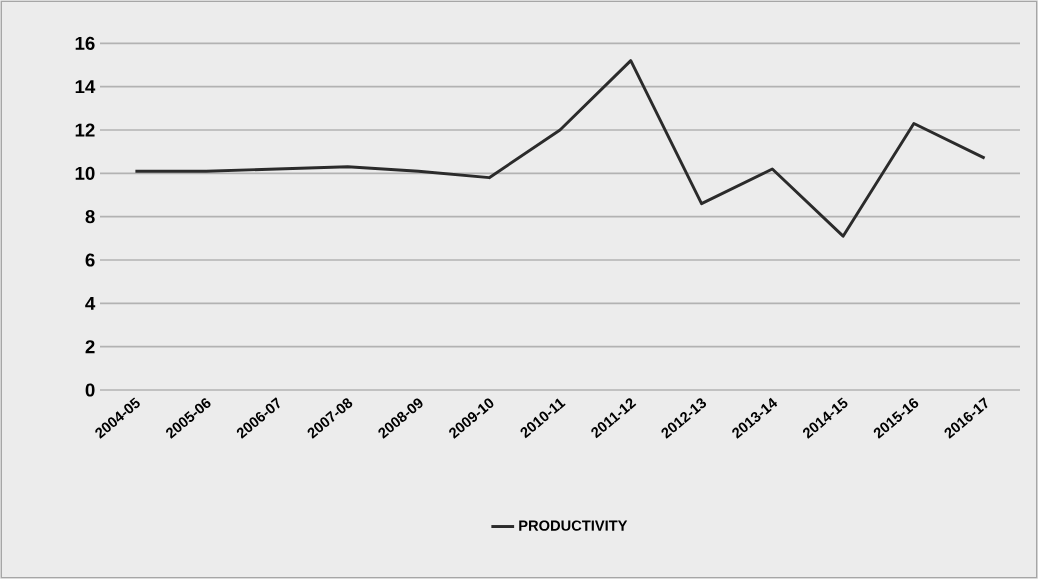 The height and width of the screenshot is (579, 1038). I want to click on y-tick-label: 12, so click(85, 130).